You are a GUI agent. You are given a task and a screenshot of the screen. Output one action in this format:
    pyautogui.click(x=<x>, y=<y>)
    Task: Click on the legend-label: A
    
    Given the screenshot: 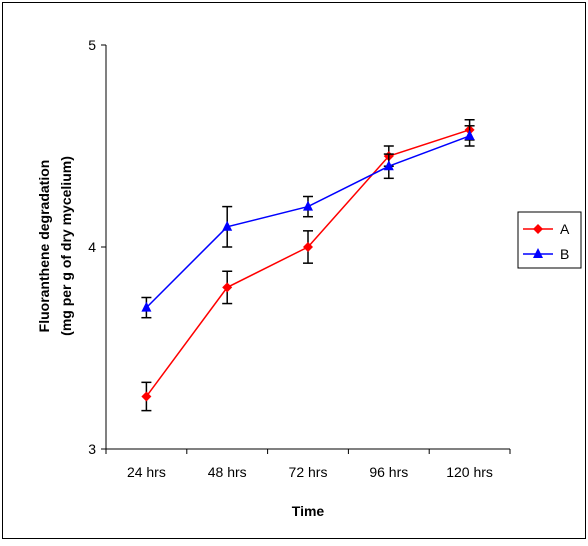 What is the action you would take?
    pyautogui.click(x=565, y=229)
    